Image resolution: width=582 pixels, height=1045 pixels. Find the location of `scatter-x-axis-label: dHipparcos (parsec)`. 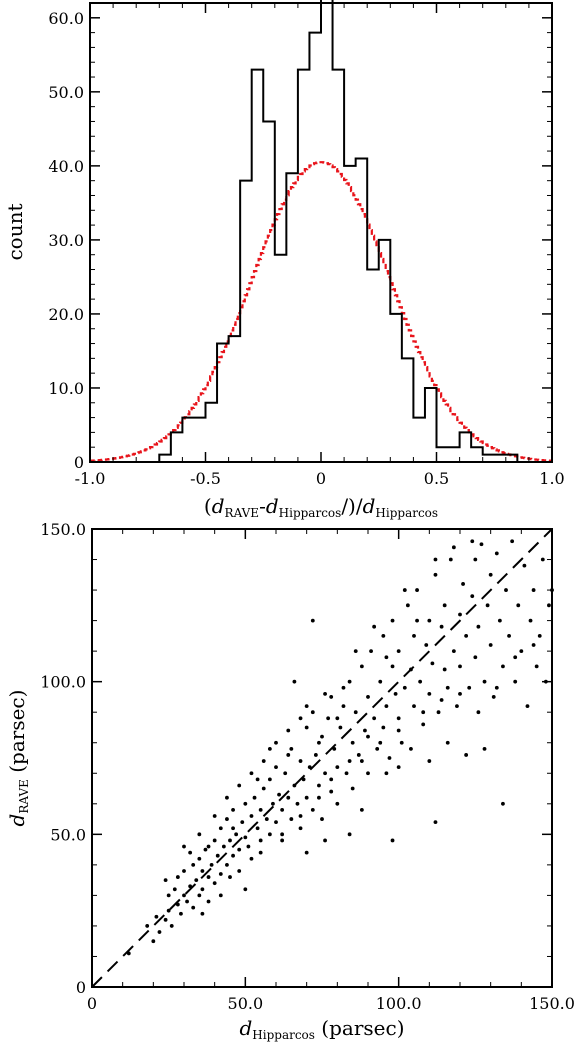

scatter-x-axis-label: dHipparcos (parsec) is located at coordinates (321, 1029).